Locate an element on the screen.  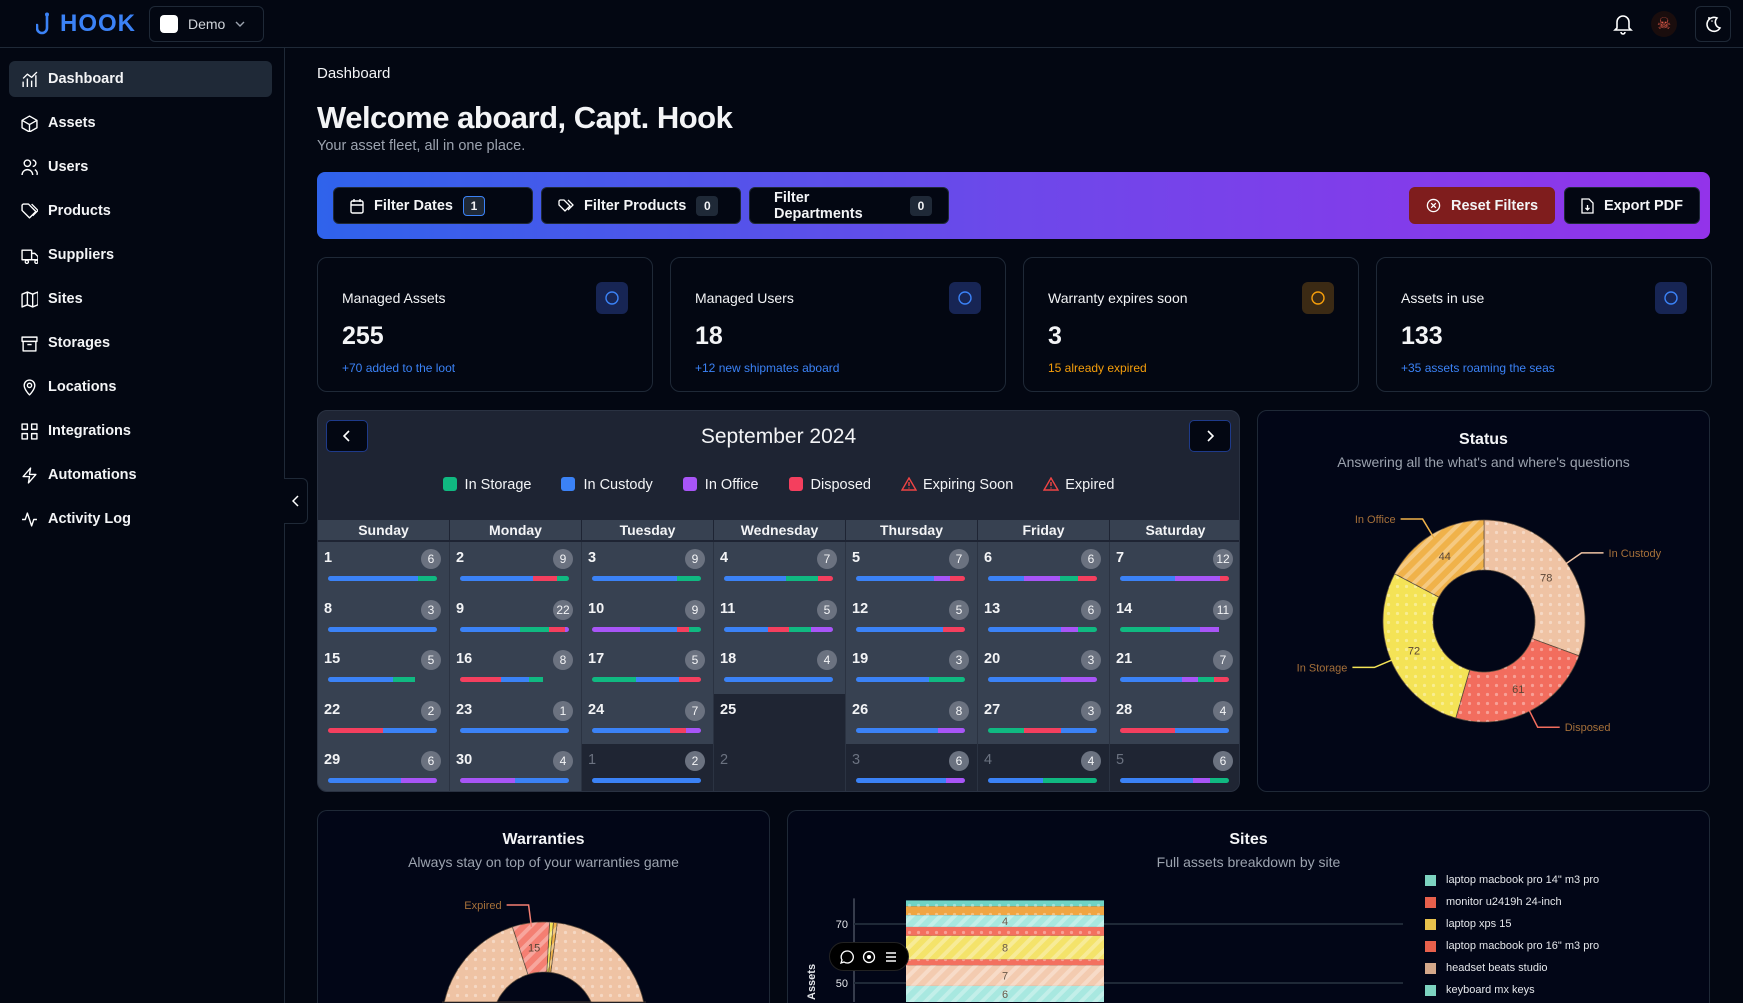
calendar-day: 21 7 is located at coordinates (1174, 668).